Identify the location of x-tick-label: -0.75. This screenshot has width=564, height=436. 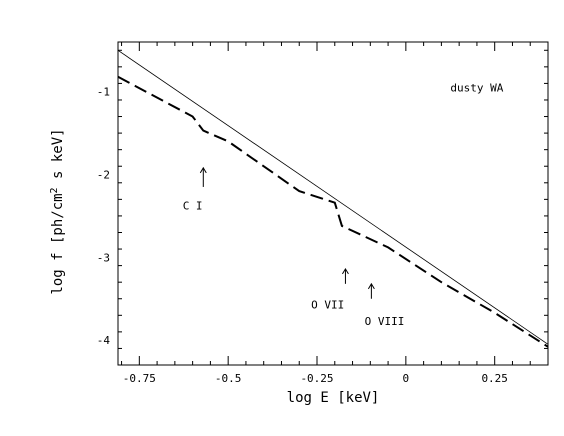
(139, 378).